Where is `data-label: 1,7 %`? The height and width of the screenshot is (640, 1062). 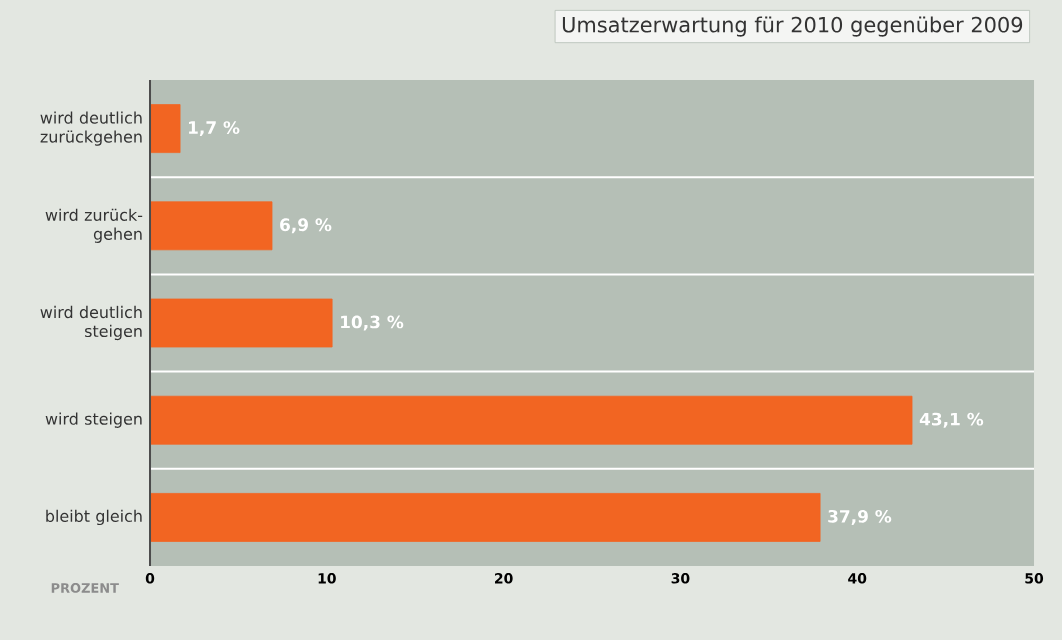
data-label: 1,7 % is located at coordinates (214, 129).